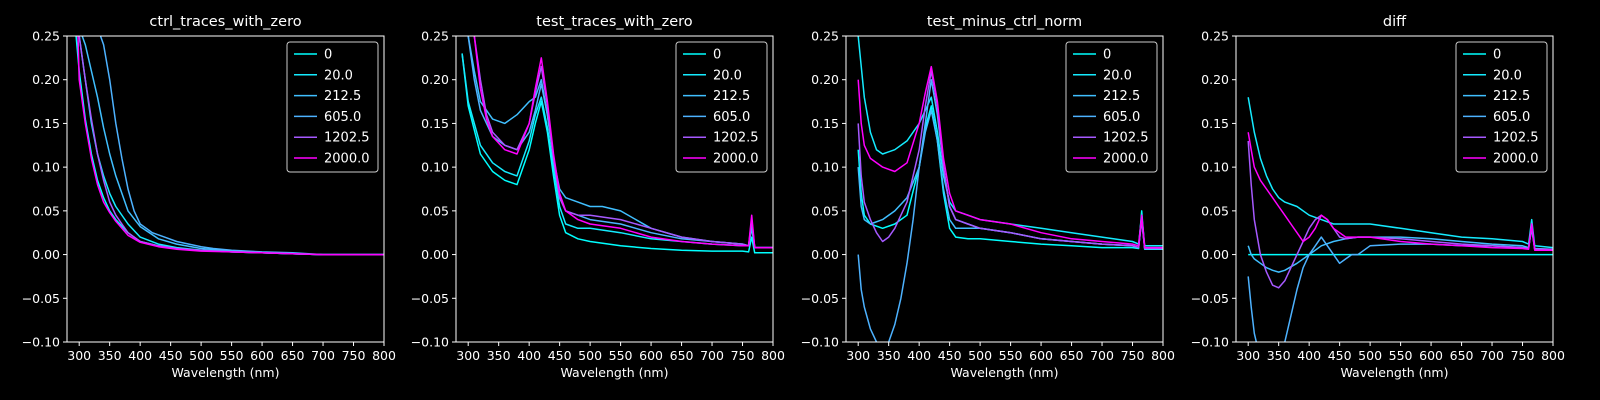  Describe the element at coordinates (1395, 22) in the screenshot. I see `chart-title: diff` at that location.